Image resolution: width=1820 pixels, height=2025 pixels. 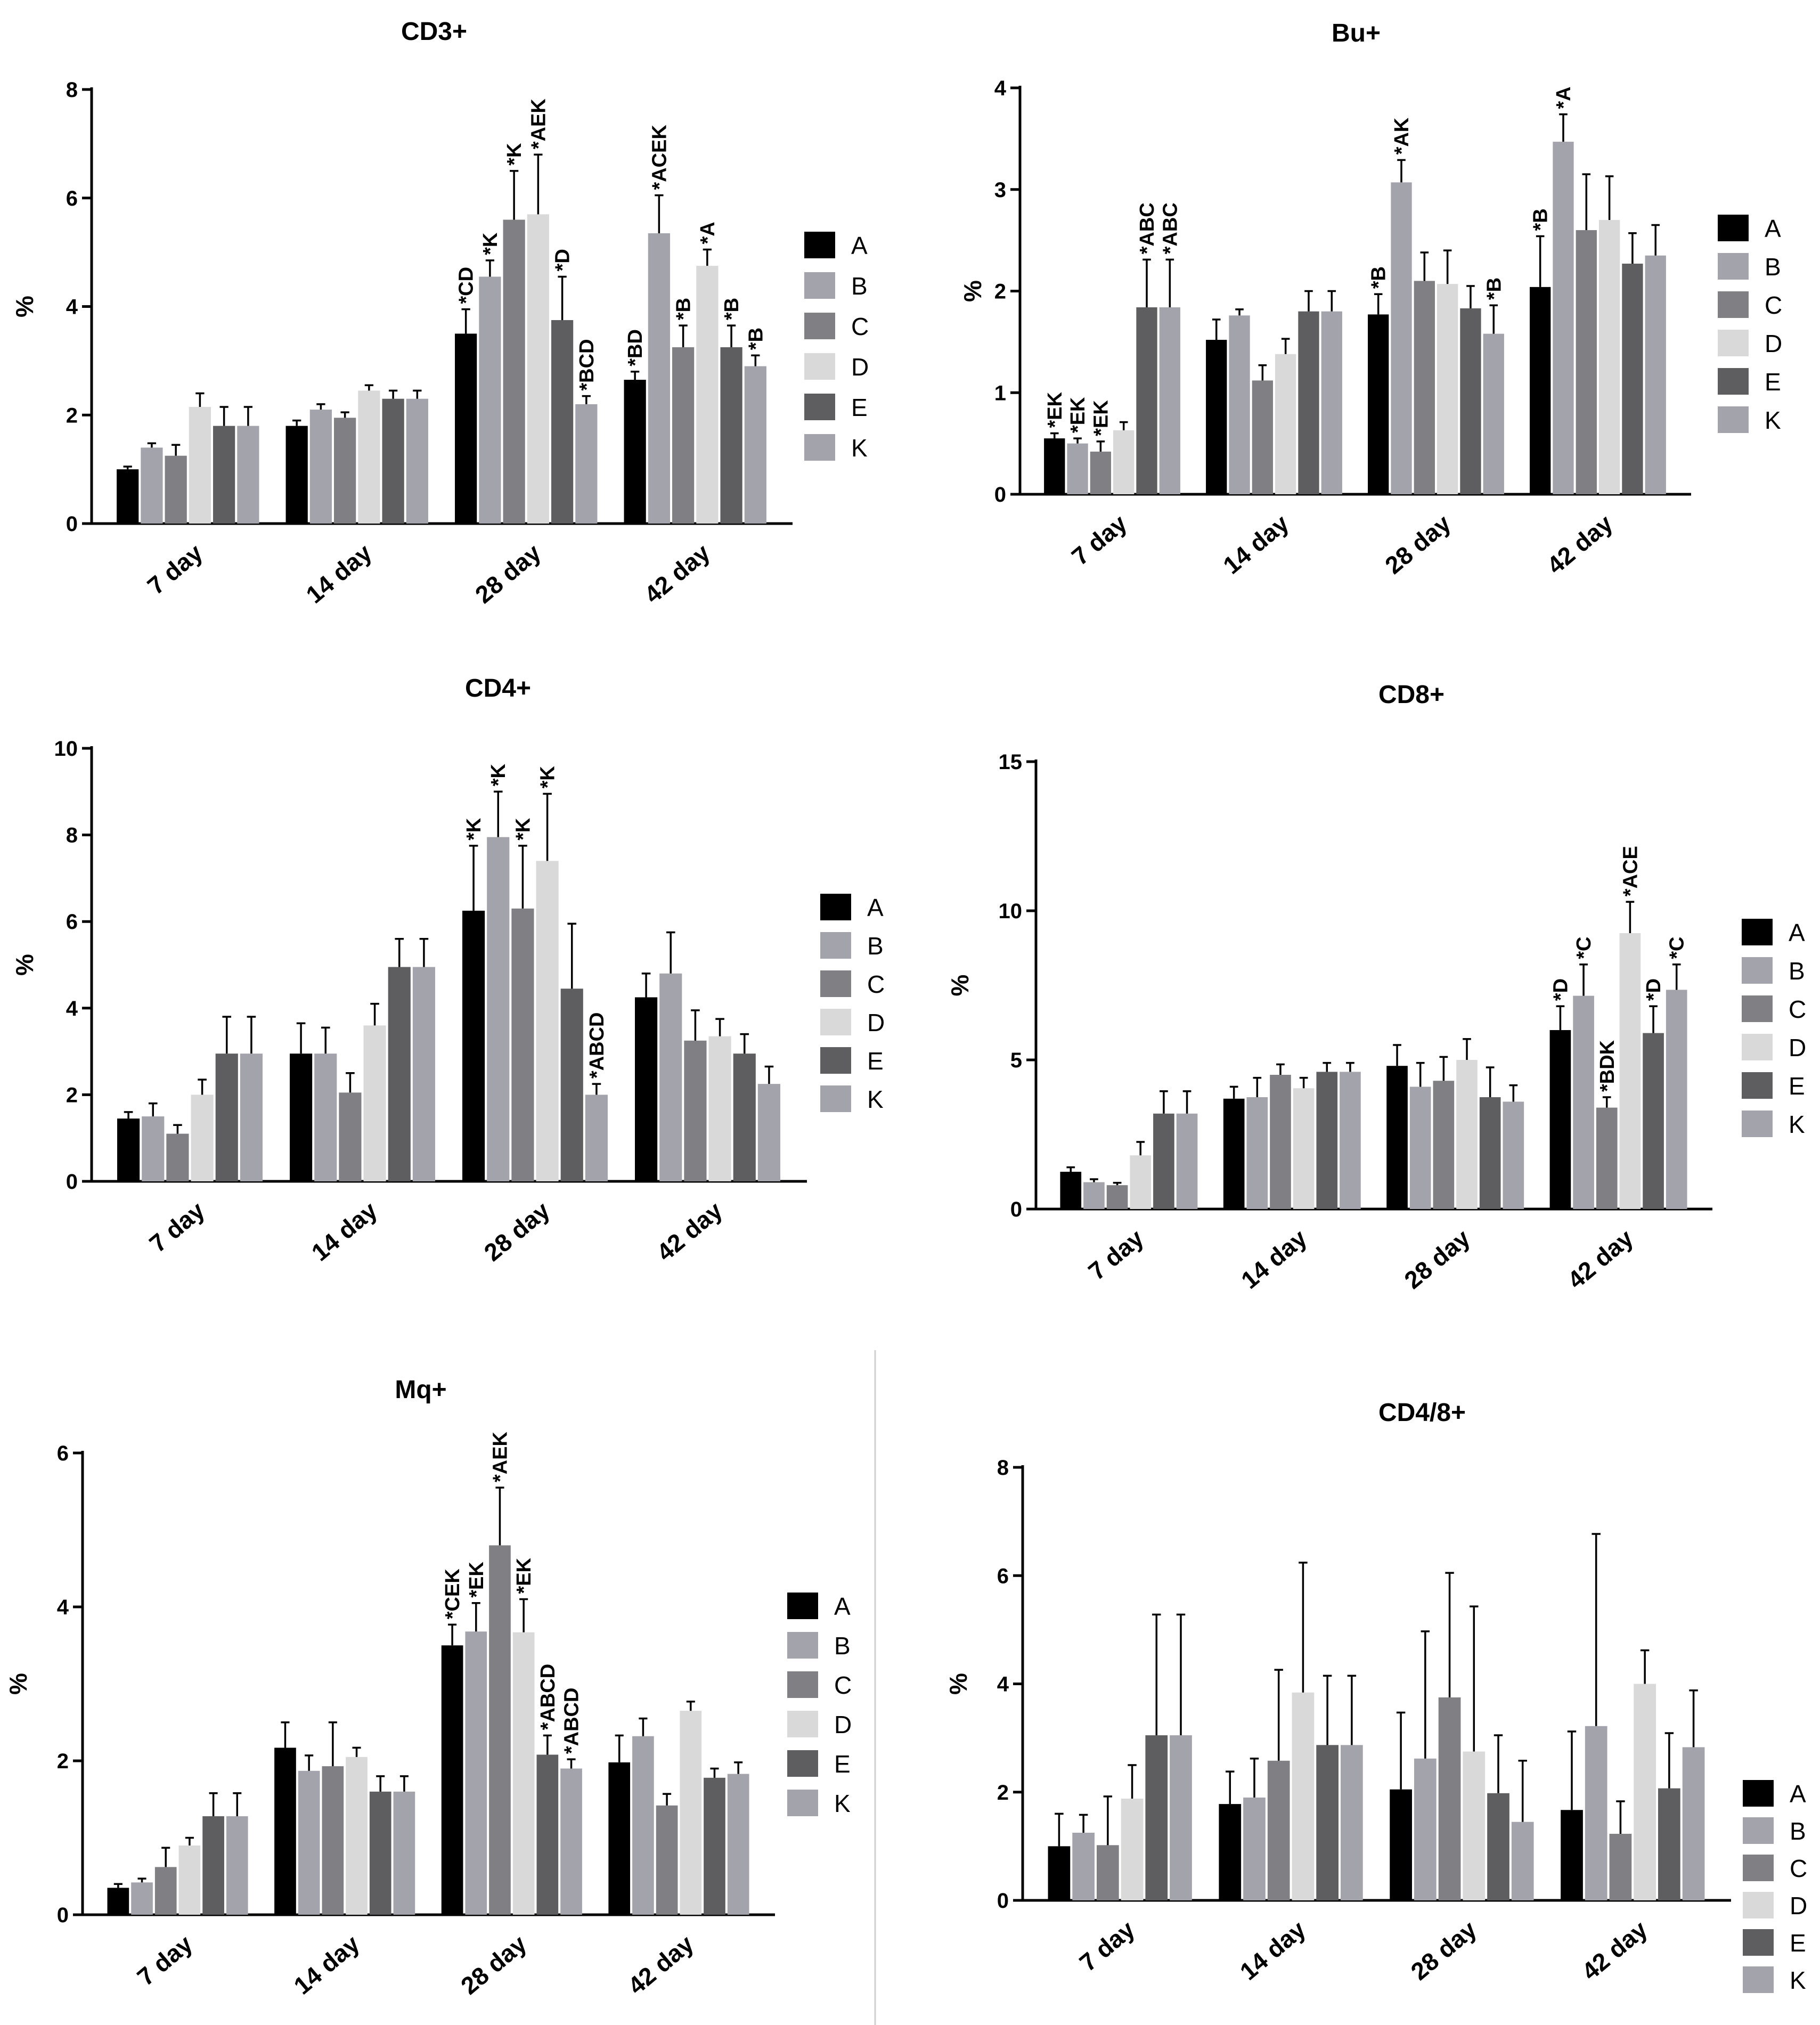 I want to click on legend-label: B, so click(x=859, y=286).